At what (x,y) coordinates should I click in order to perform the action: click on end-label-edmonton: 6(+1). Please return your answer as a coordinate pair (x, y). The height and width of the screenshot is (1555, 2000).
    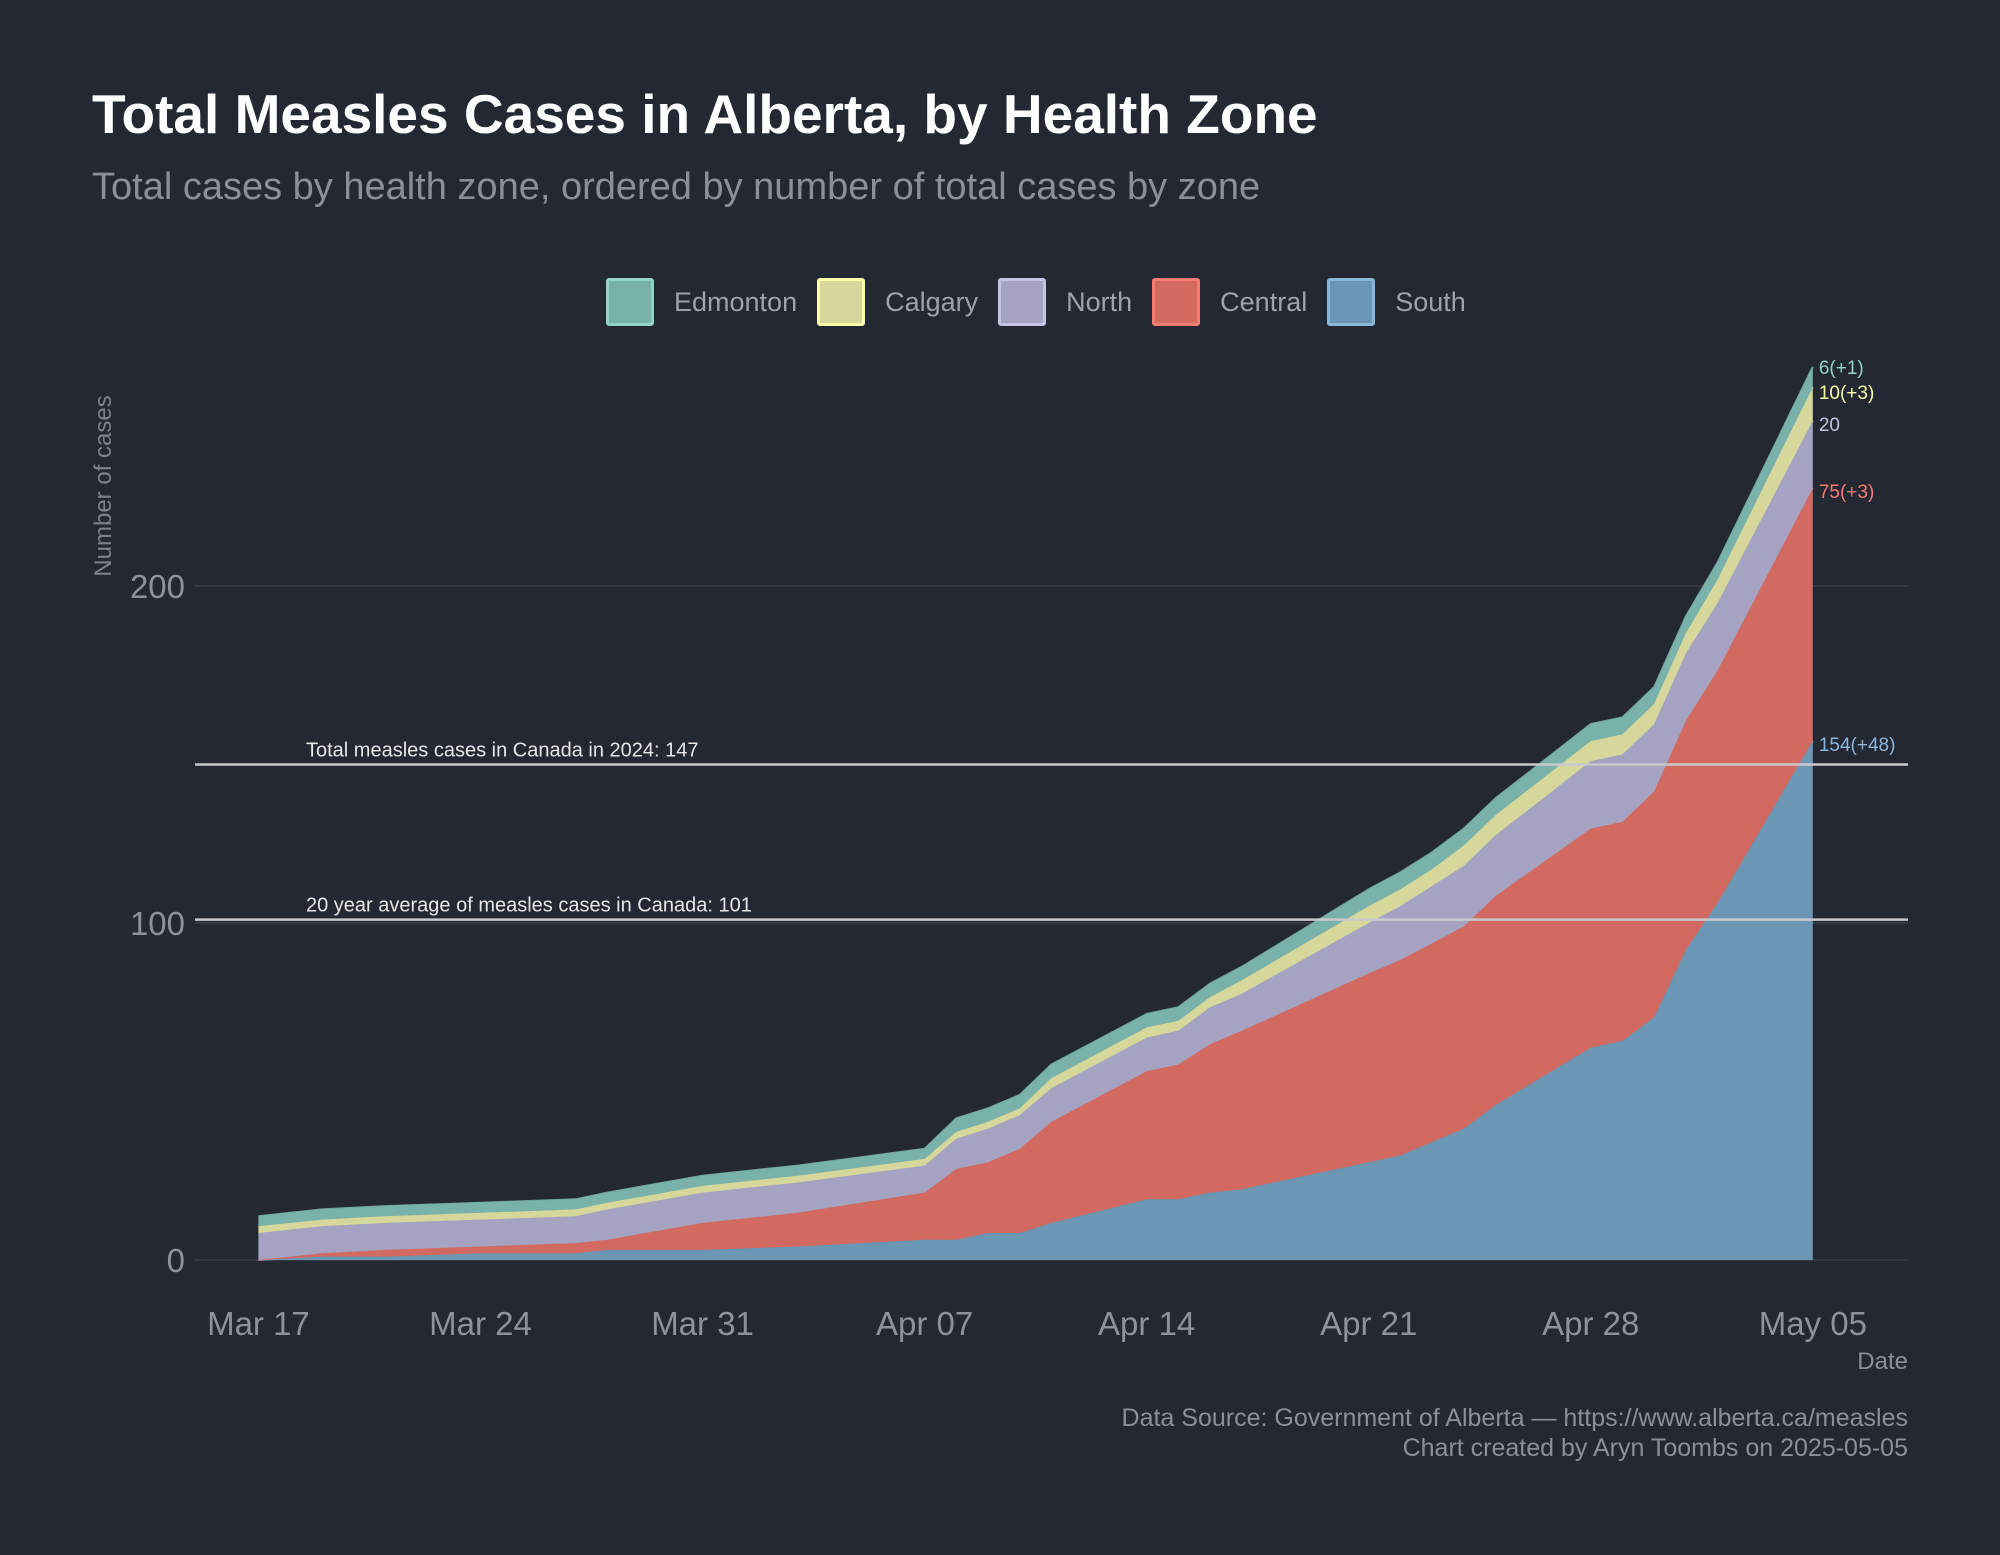
    Looking at the image, I should click on (1841, 368).